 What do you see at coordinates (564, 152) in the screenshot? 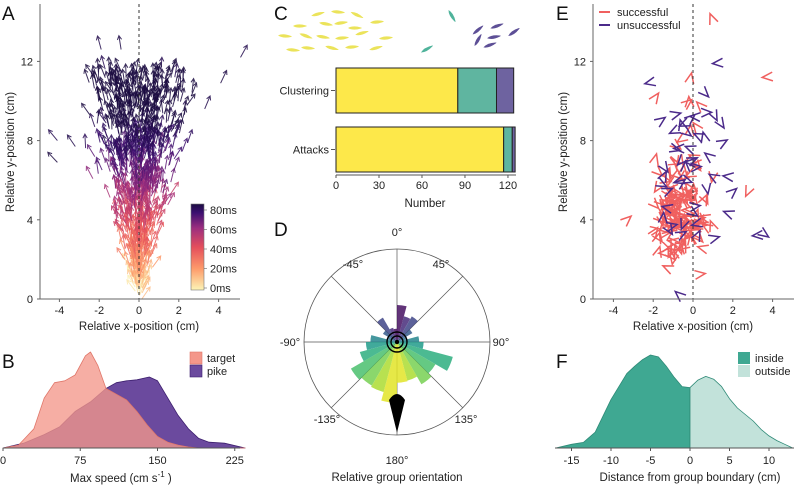
I see `y-axis-label: Relative y-position (cm)` at bounding box center [564, 152].